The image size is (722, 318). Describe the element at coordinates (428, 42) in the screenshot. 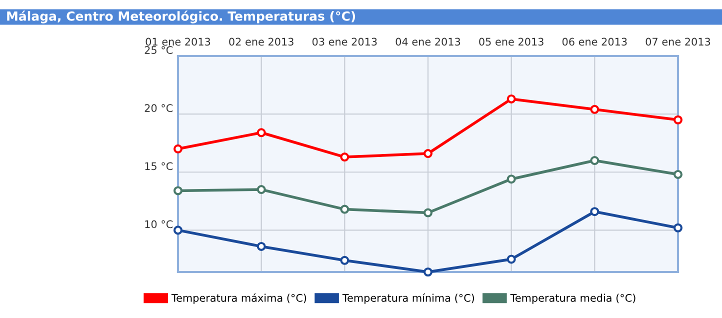

I see `x-tick-label: 04 ene 2013` at that location.